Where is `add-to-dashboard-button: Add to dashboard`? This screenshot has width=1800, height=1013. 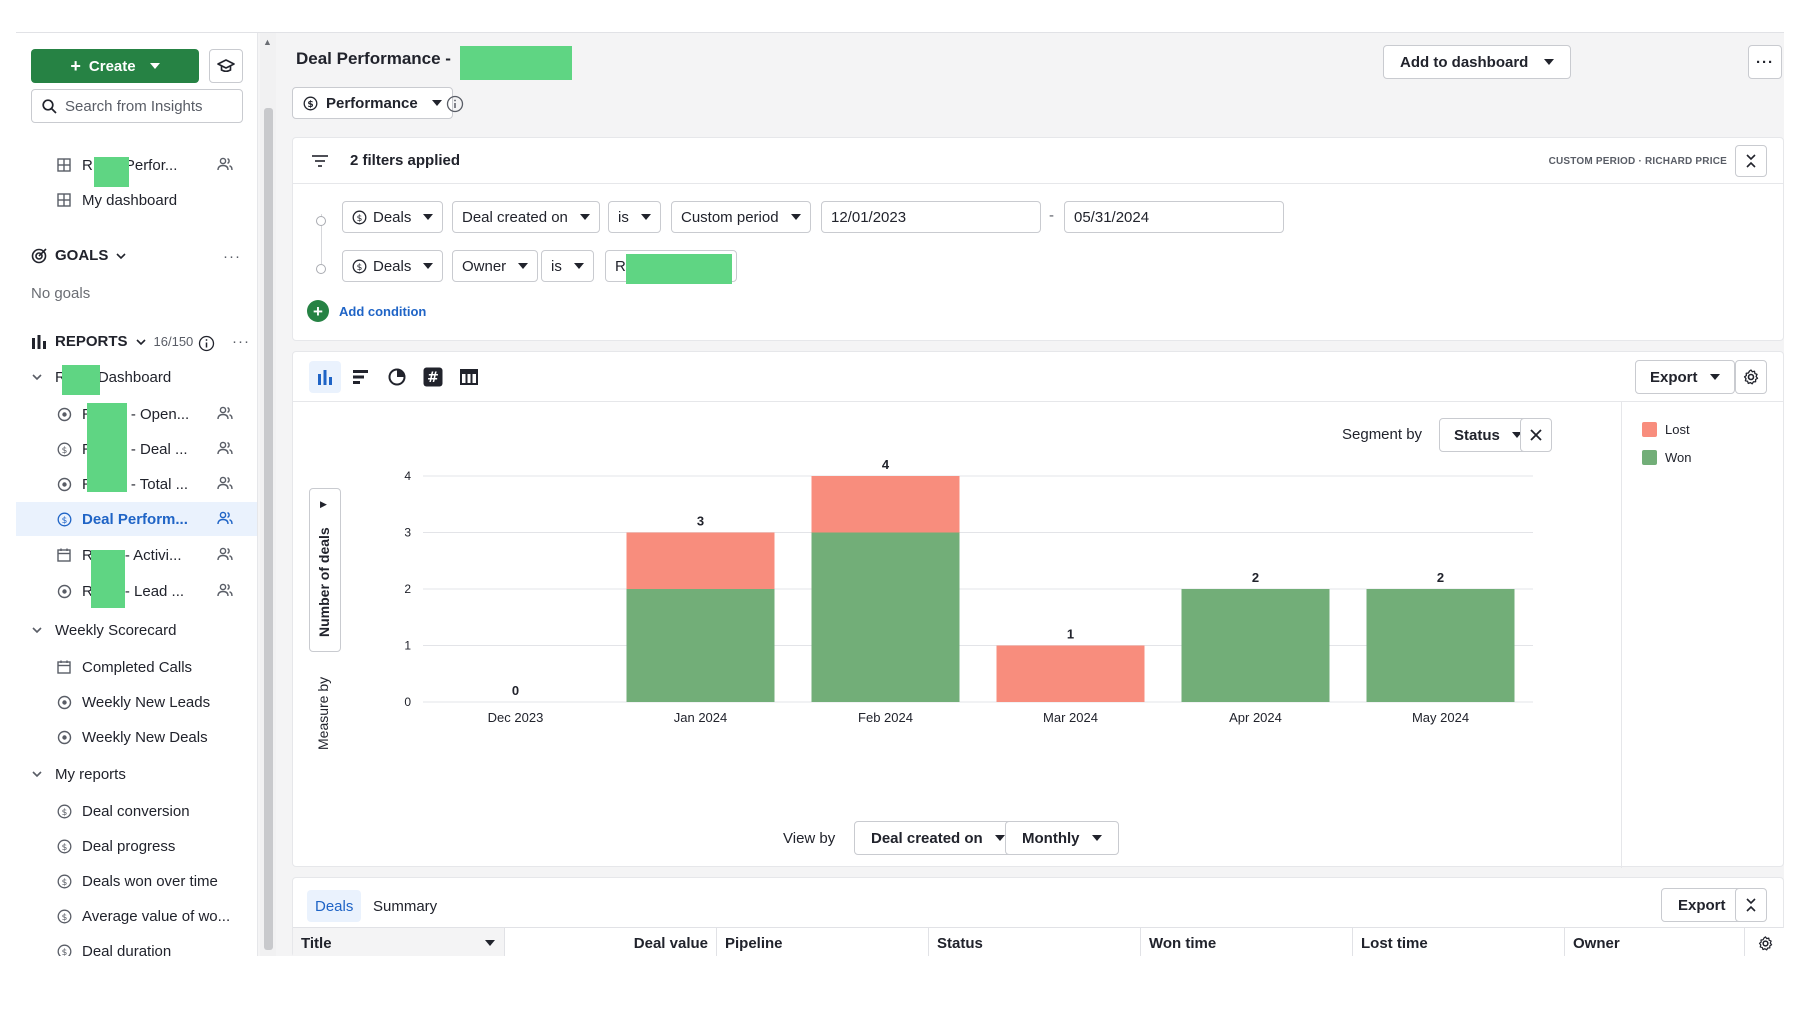
add-to-dashboard-button: Add to dashboard is located at coordinates (1477, 62).